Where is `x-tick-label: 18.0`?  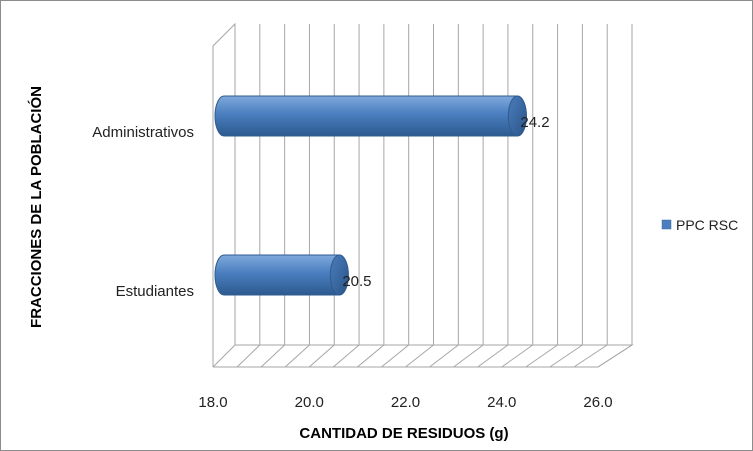
x-tick-label: 18.0 is located at coordinates (212, 402).